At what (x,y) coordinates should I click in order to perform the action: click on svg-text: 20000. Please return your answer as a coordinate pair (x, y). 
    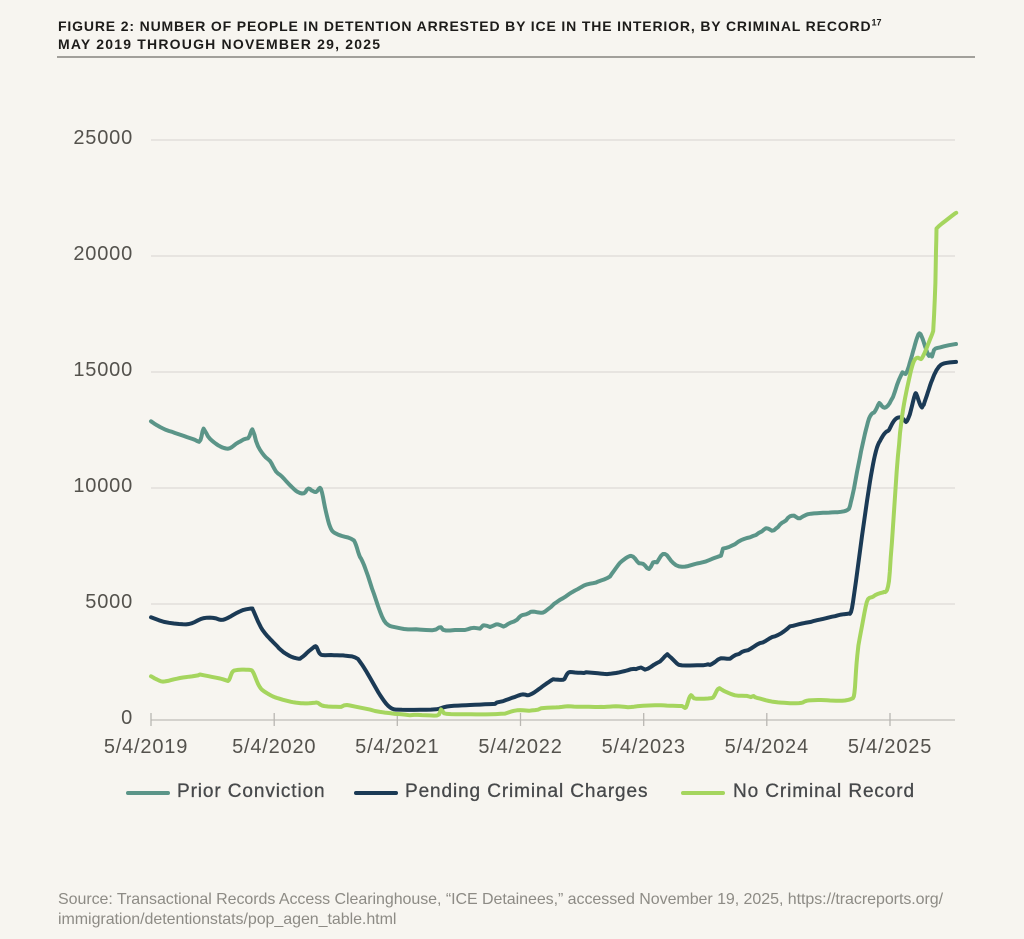
    Looking at the image, I should click on (103, 254).